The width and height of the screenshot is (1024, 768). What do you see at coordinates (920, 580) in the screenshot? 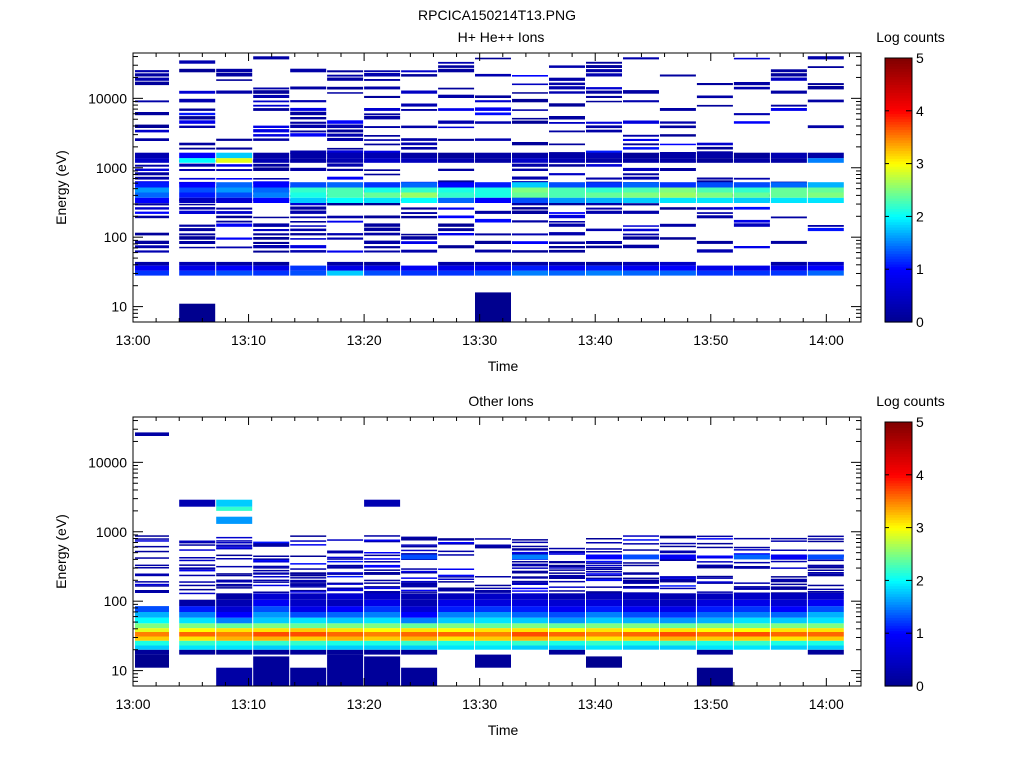
I see `colorbar-tick-label: 2` at bounding box center [920, 580].